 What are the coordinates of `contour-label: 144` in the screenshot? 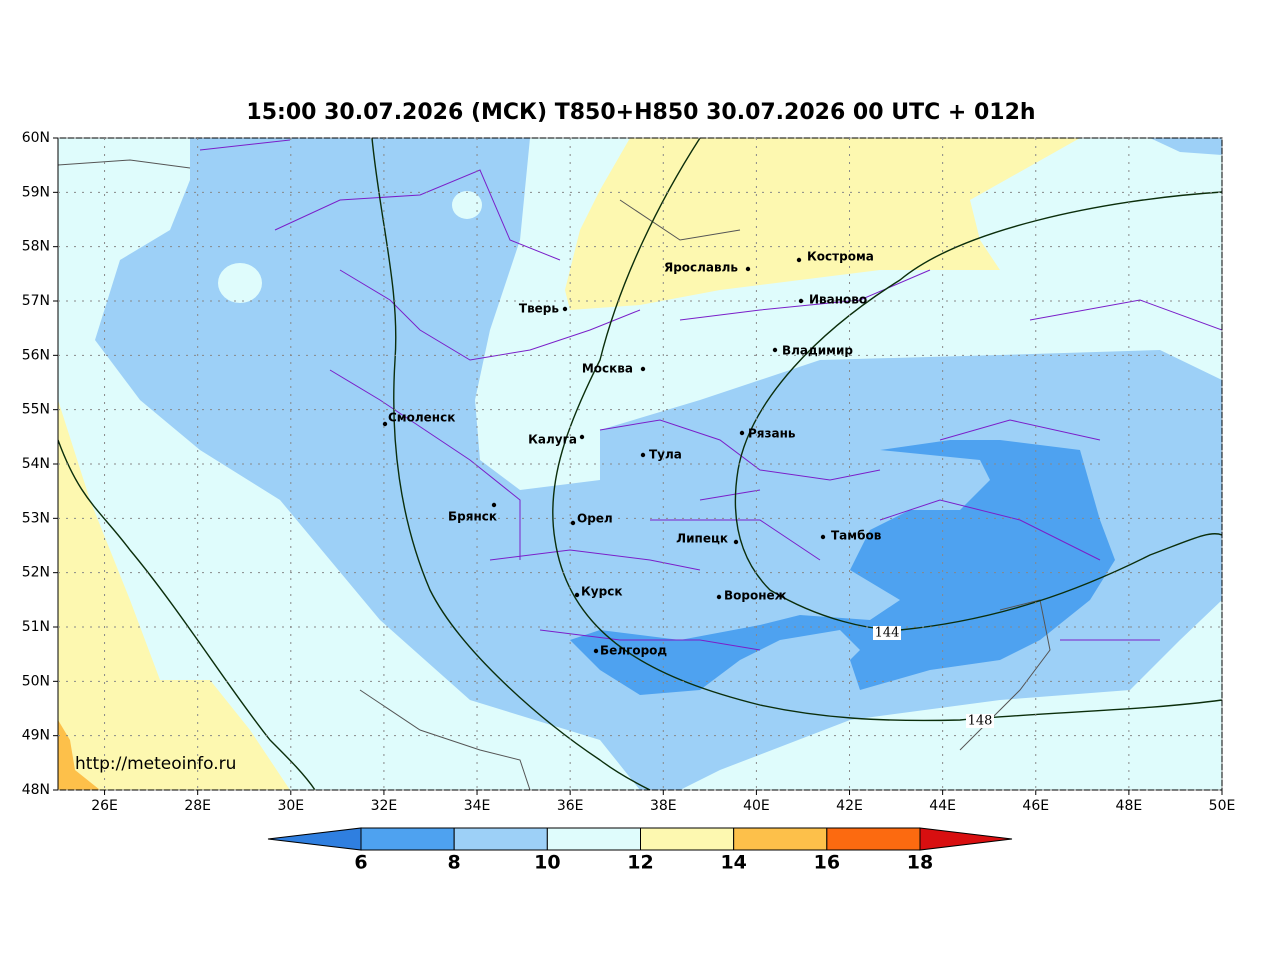 It's located at (887, 633).